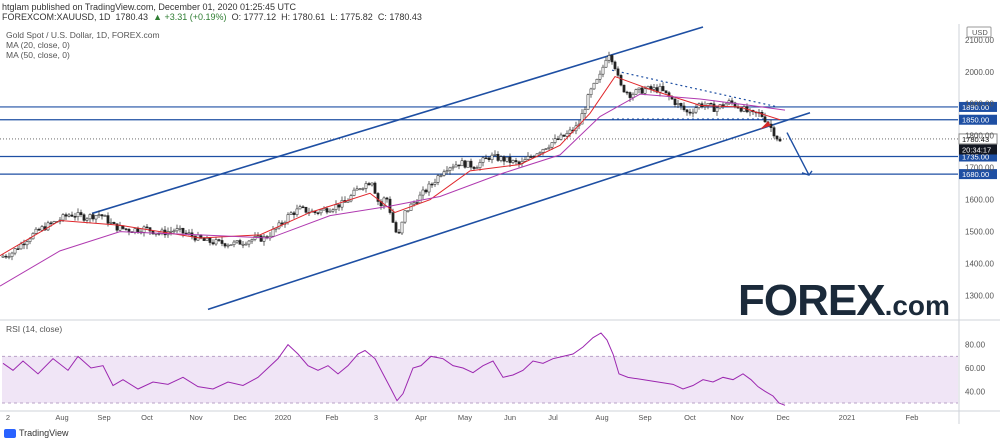 Image resolution: width=1000 pixels, height=444 pixels. What do you see at coordinates (38, 55) in the screenshot?
I see `ma50-legend: MA (50, close, 0)` at bounding box center [38, 55].